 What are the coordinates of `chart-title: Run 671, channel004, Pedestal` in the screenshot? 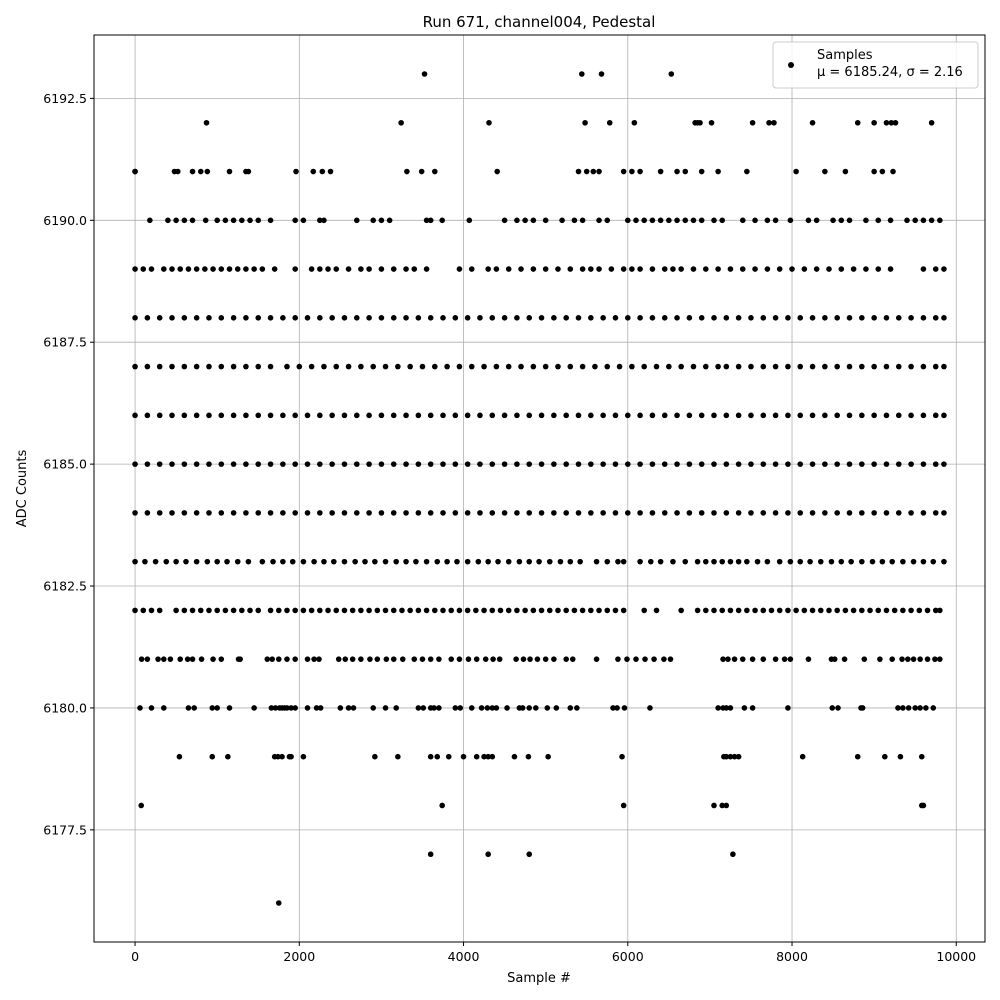 It's located at (539, 22).